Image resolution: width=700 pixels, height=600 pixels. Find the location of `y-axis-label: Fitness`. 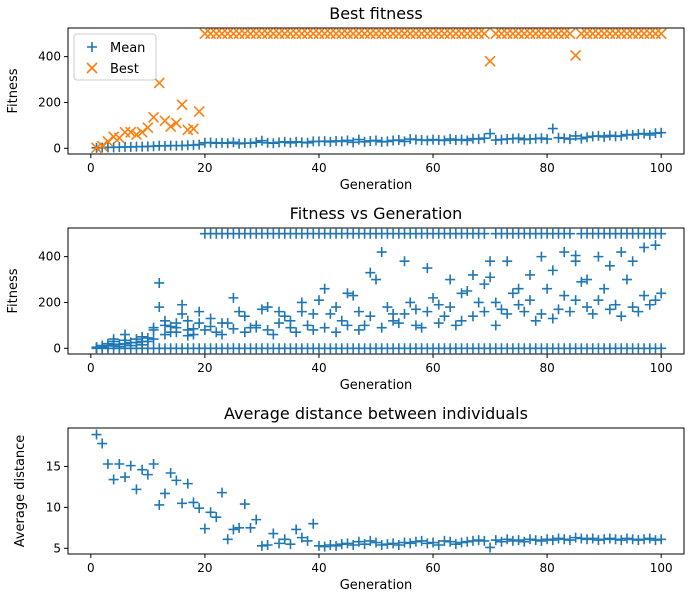

y-axis-label: Fitness is located at coordinates (13, 90).